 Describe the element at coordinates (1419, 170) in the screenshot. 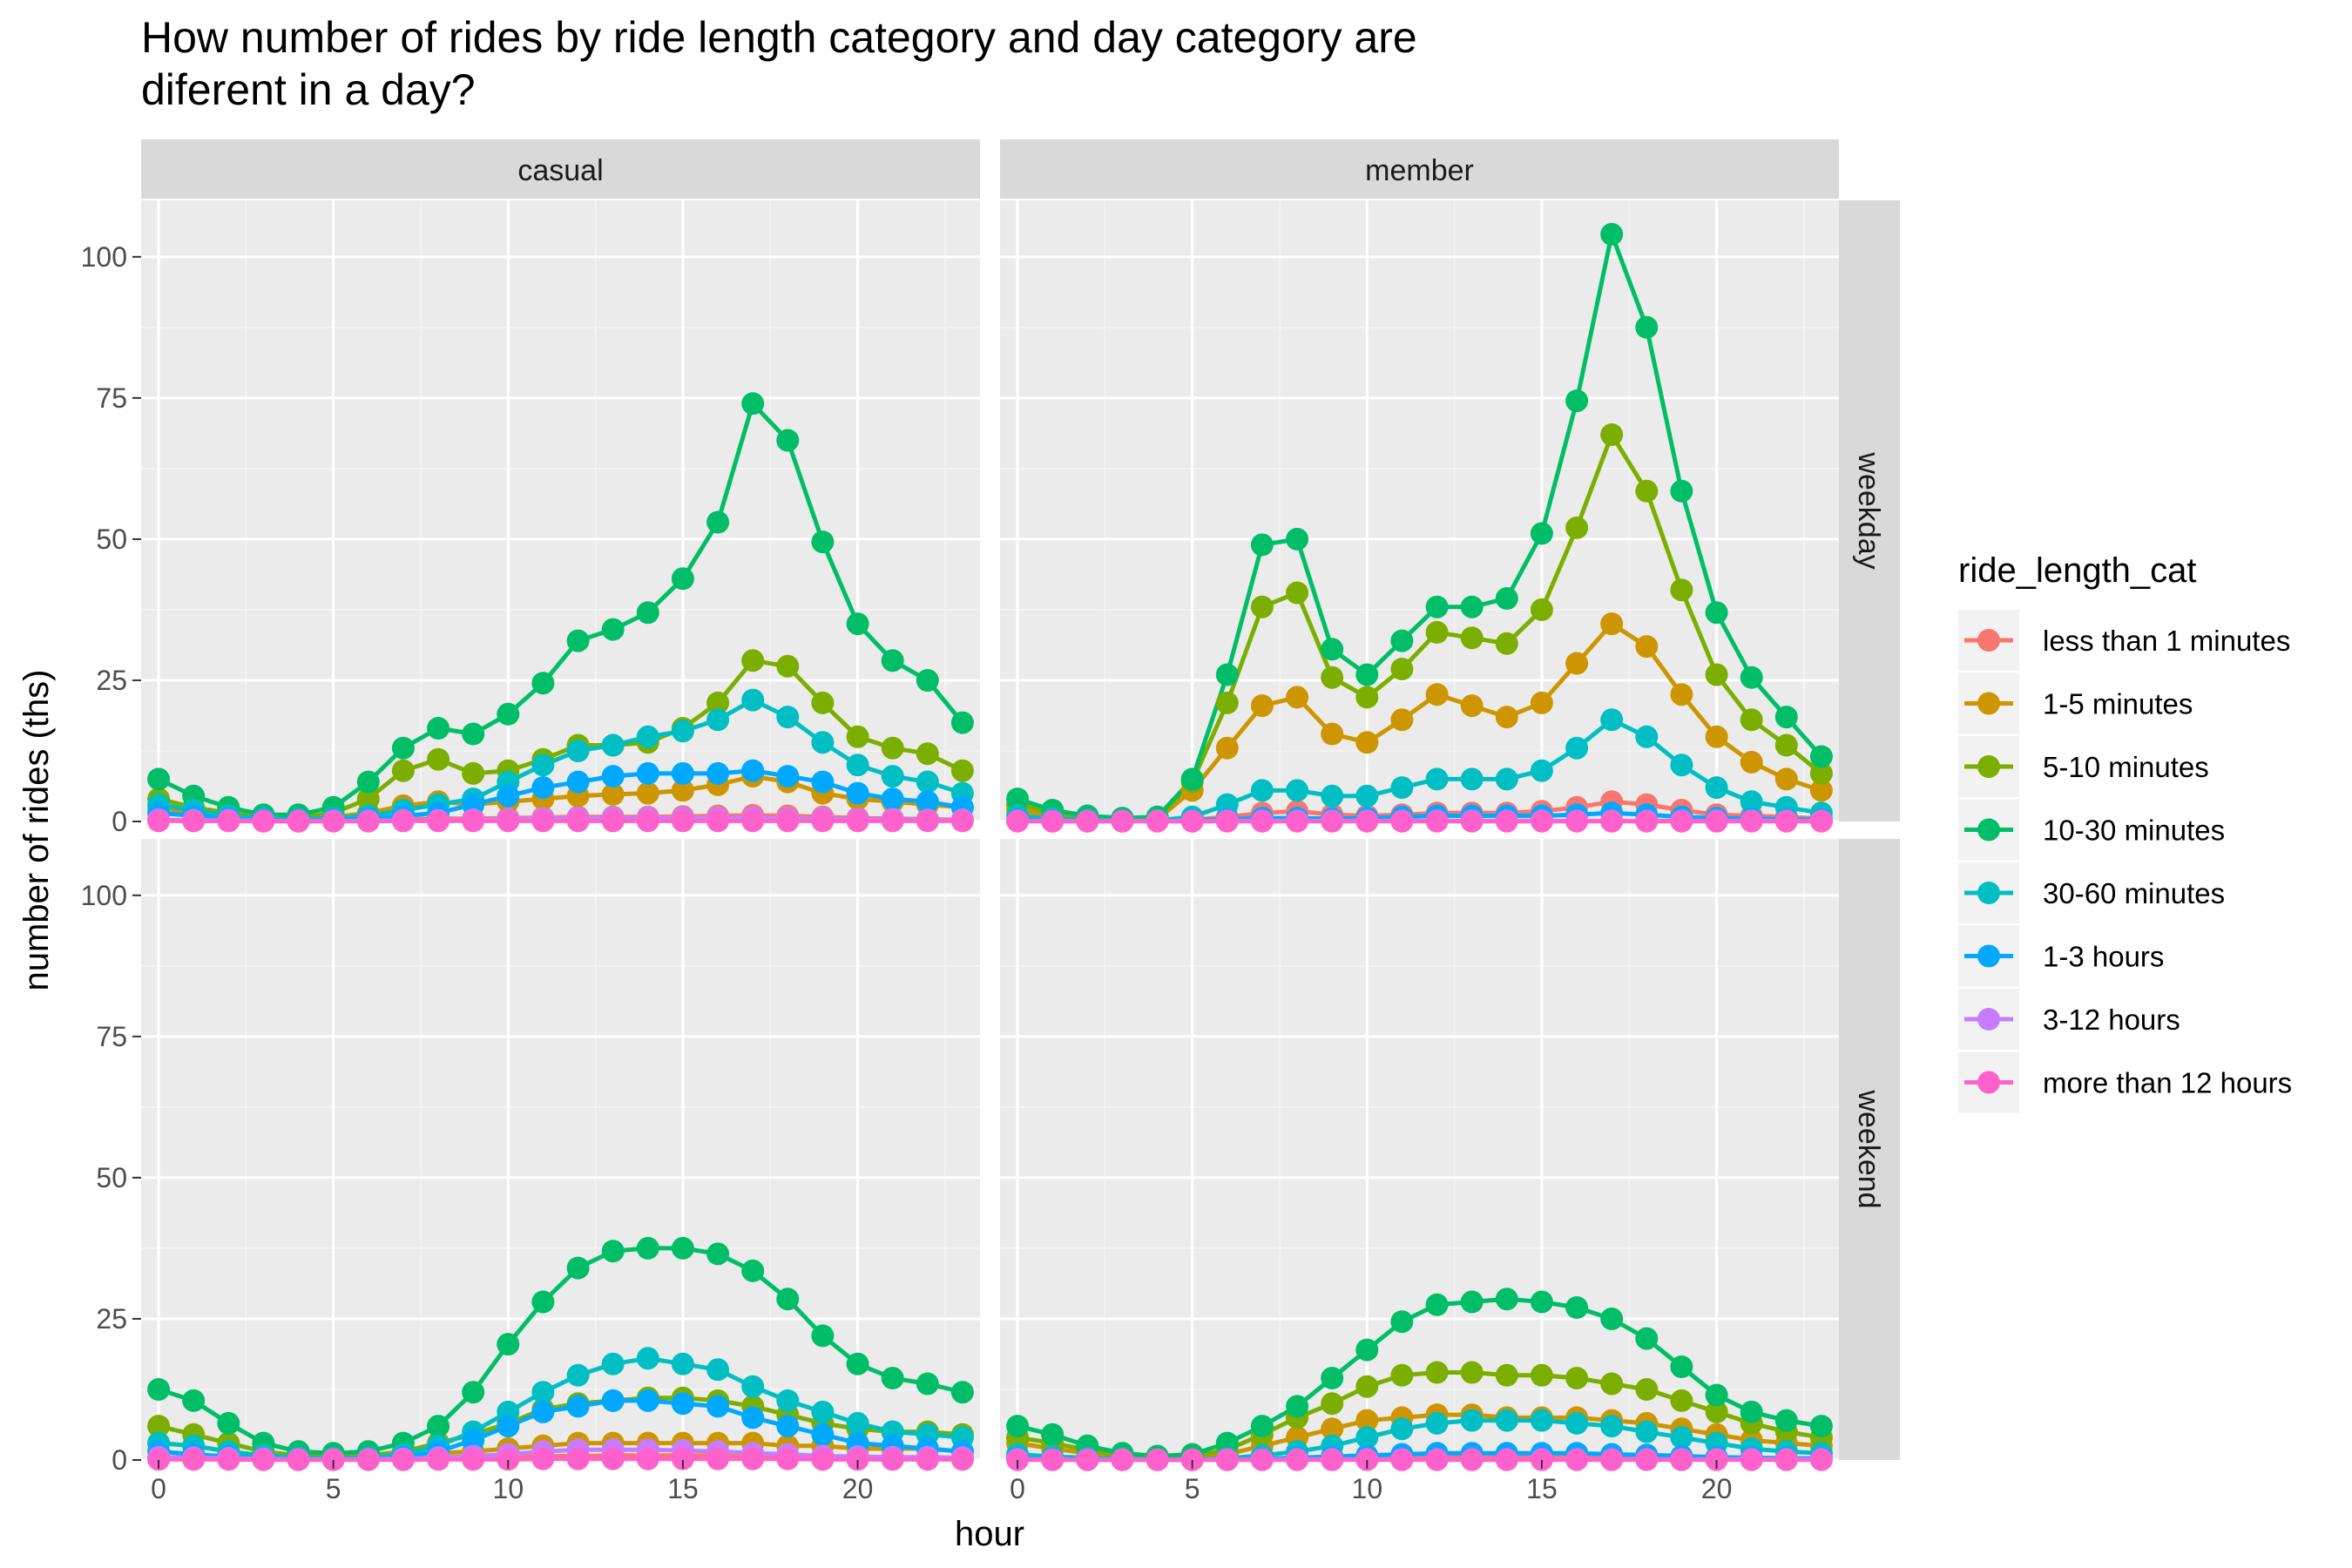

I see `strip-label-member: member` at that location.